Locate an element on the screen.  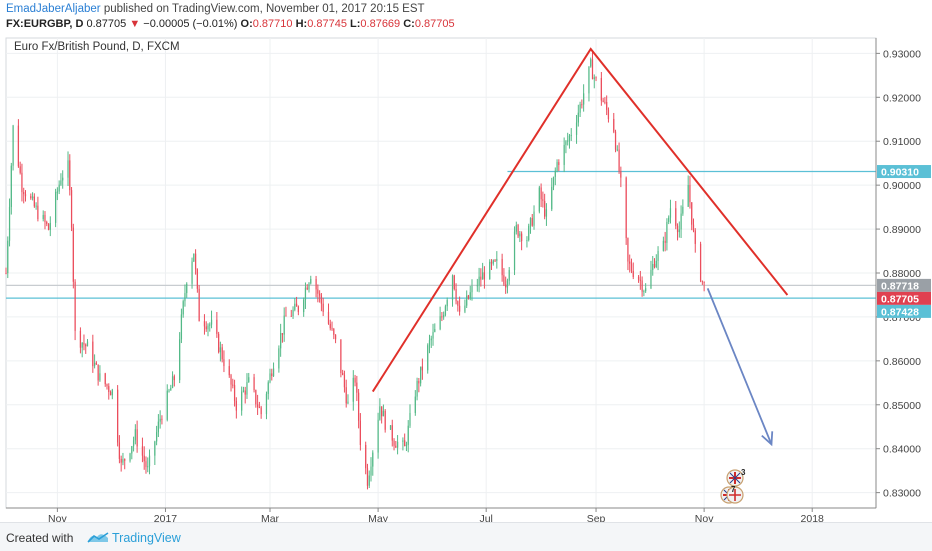
x-tick-label: Jul is located at coordinates (485, 517).